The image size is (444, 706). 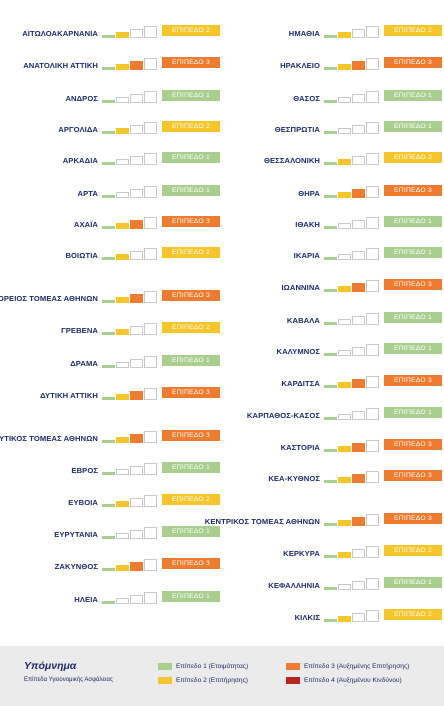 I want to click on region-row: ΔΡΑΜΑ ΕΠΙΠΕΔΟ 1, so click(x=113, y=363).